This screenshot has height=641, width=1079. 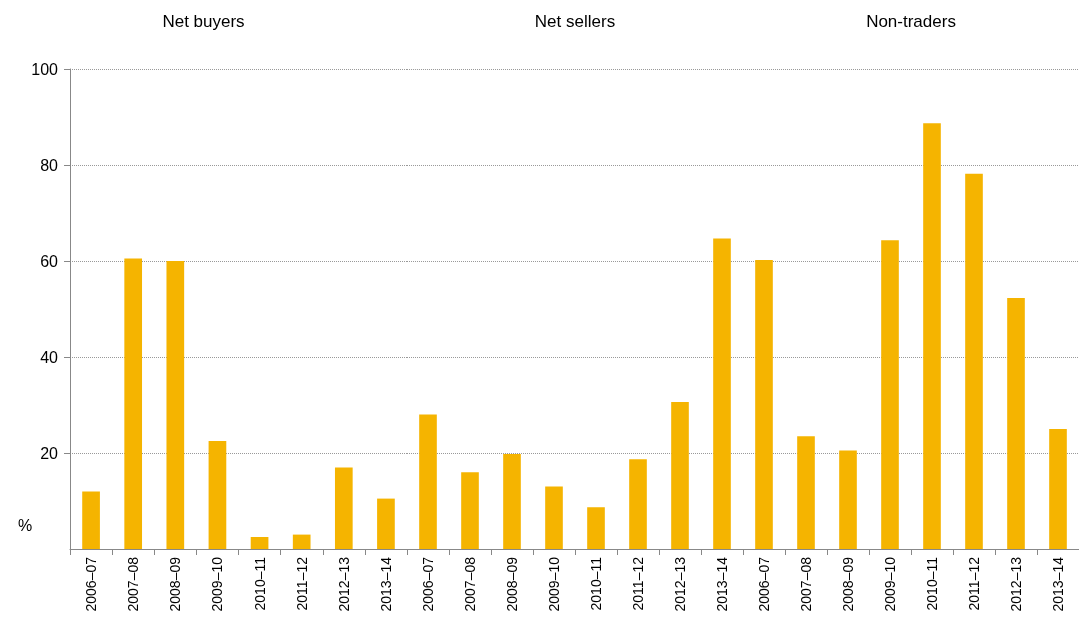 I want to click on chart-title: Net buyers, so click(x=203, y=21).